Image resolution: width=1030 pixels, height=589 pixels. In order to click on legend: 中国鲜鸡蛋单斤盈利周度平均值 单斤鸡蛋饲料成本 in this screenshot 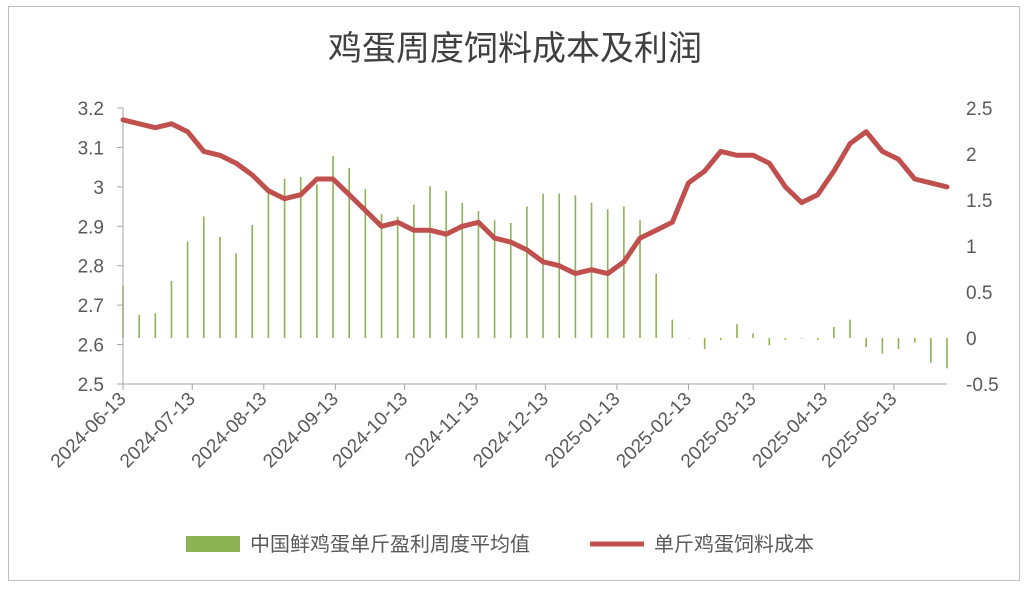, I will do `click(500, 544)`.